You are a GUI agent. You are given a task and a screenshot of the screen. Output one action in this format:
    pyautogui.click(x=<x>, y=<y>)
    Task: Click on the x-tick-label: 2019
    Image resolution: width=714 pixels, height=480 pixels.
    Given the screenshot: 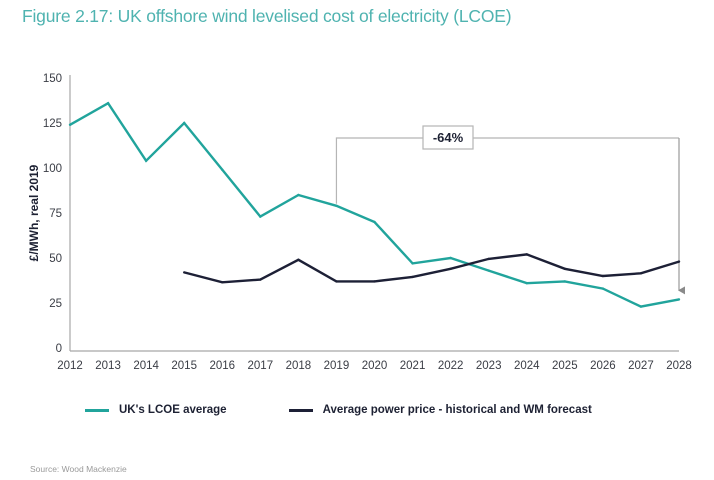 What is the action you would take?
    pyautogui.click(x=337, y=366)
    